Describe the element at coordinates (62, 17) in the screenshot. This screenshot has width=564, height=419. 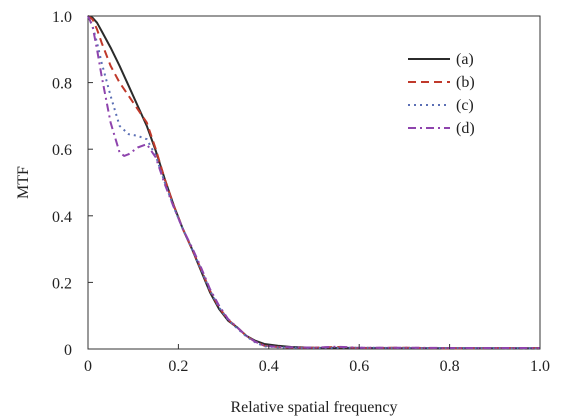
I see `y-tick-label: 1.0` at that location.